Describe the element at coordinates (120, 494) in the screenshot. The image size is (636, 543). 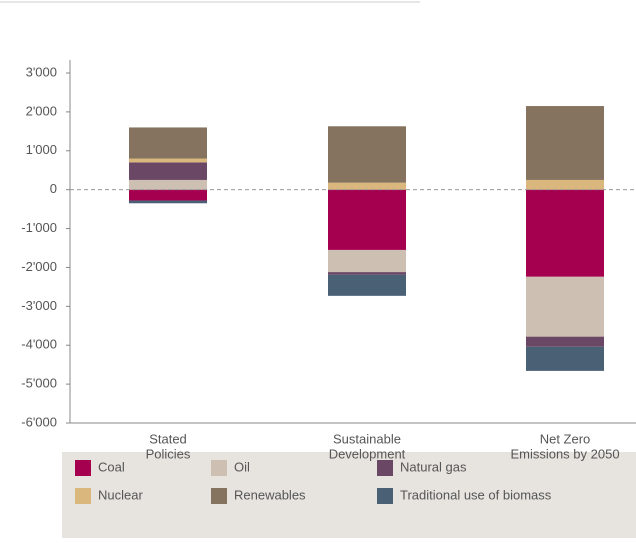
I see `legend-label: Nuclear` at that location.